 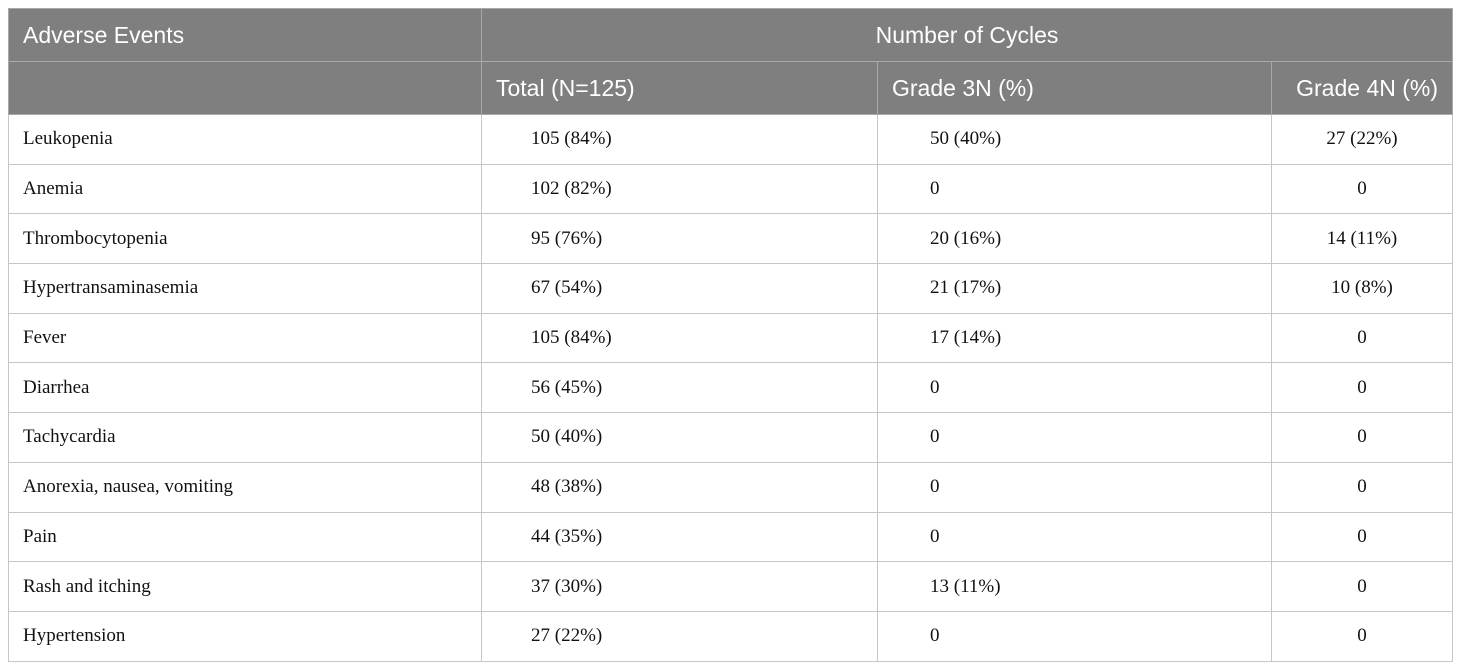 What do you see at coordinates (245, 437) in the screenshot?
I see `cell-event: Tachycardia` at bounding box center [245, 437].